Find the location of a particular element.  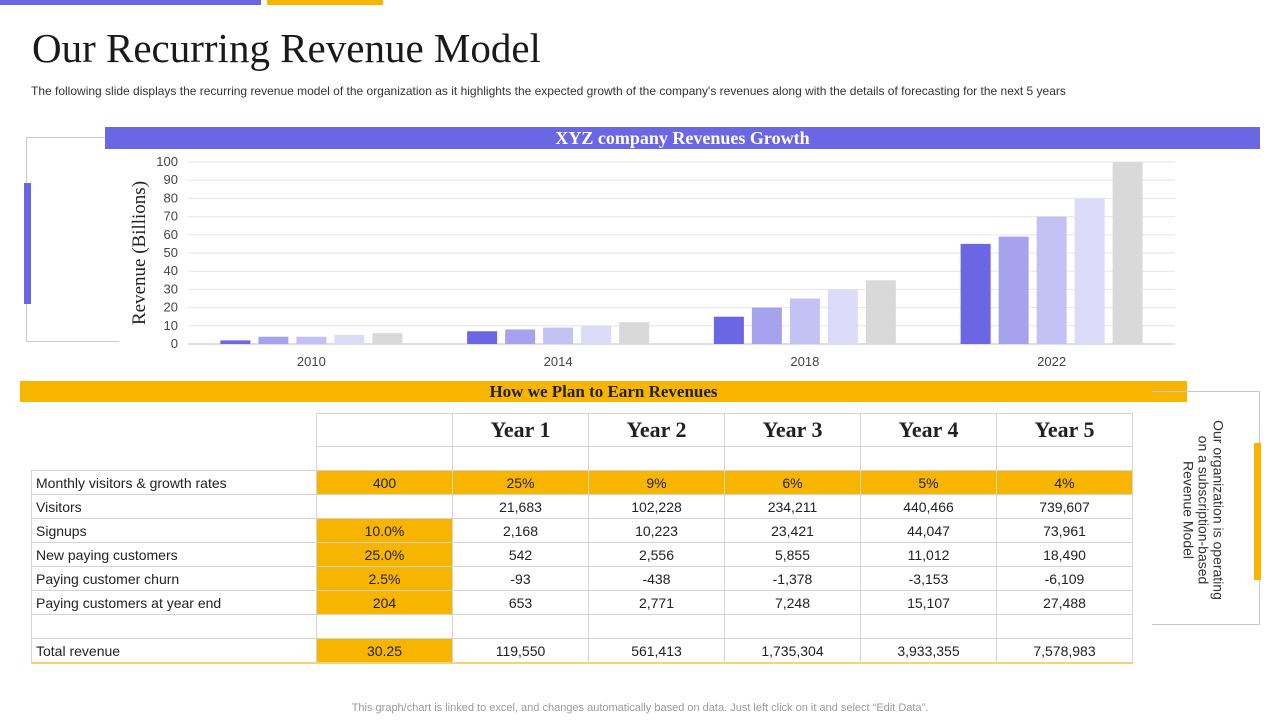

y-tick-label: 30 is located at coordinates (171, 288).